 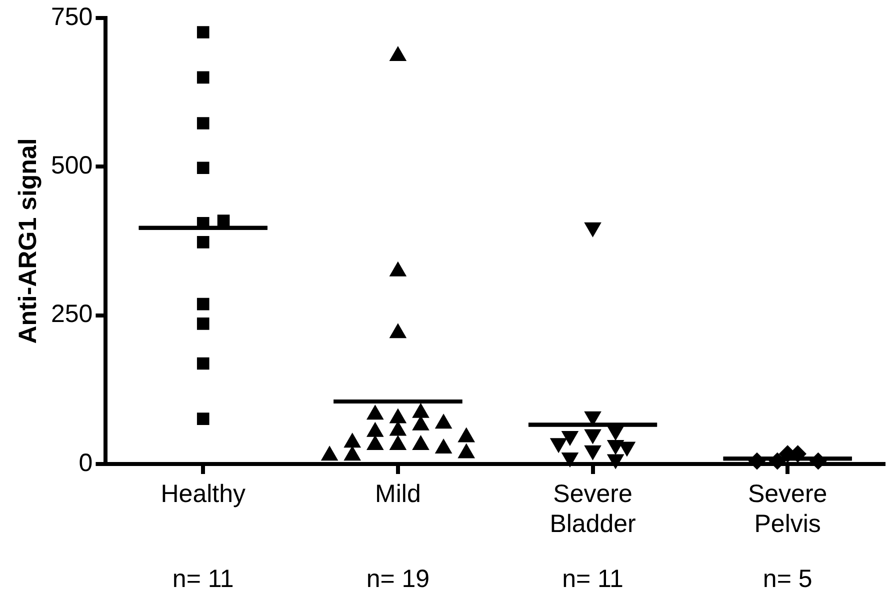 I want to click on x-tick-label: Healthy, so click(x=203, y=494).